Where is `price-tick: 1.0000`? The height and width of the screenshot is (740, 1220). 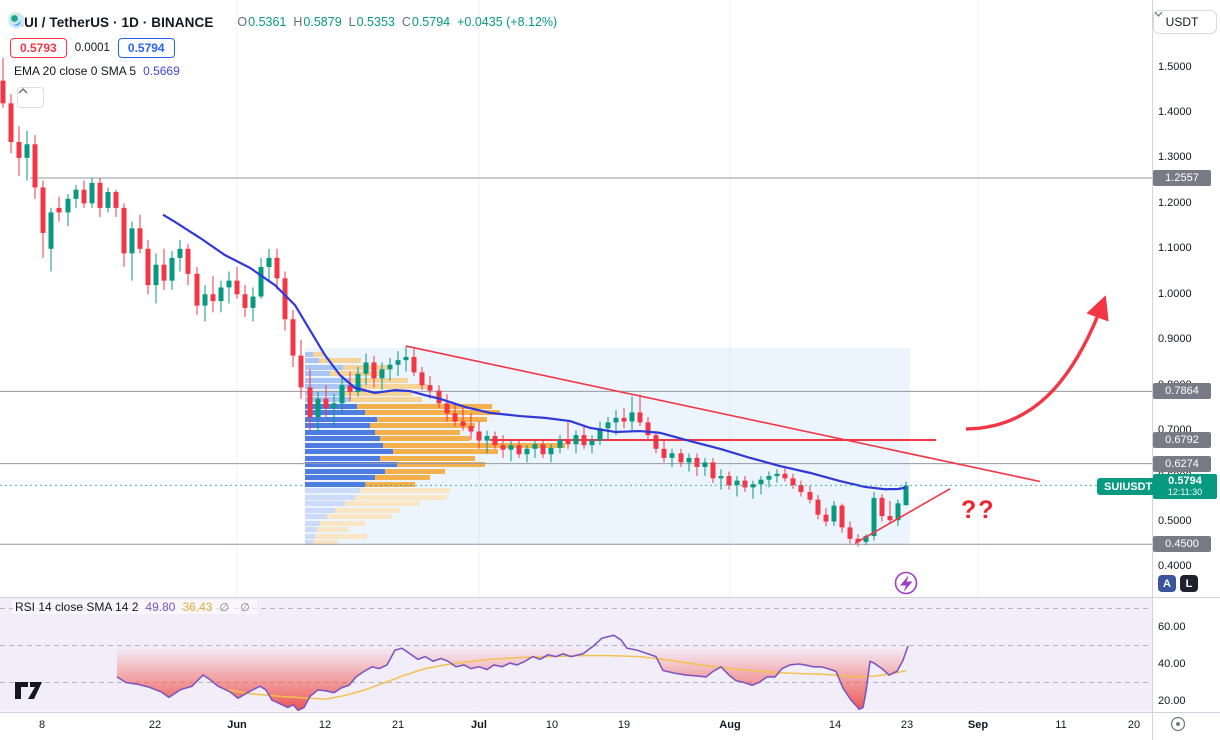 price-tick: 1.0000 is located at coordinates (1175, 293).